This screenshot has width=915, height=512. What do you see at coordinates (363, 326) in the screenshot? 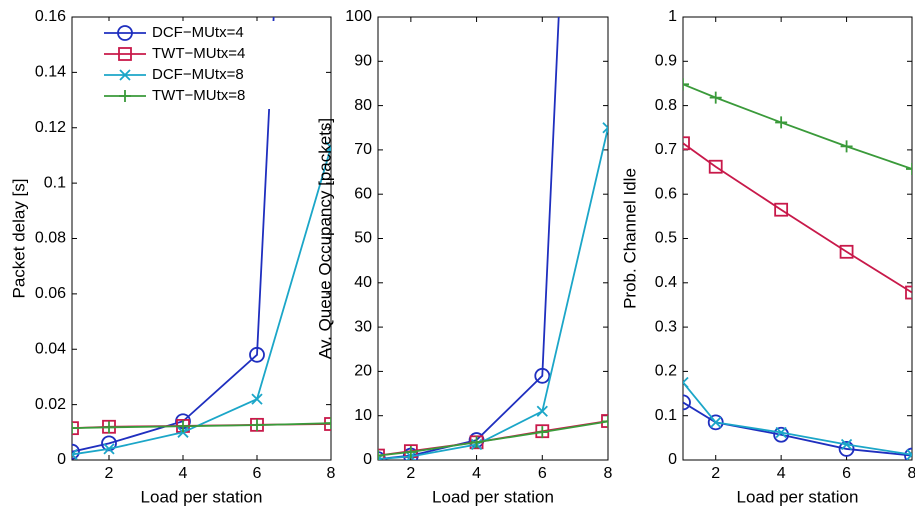
I see `y-tick-label: 30` at bounding box center [363, 326].